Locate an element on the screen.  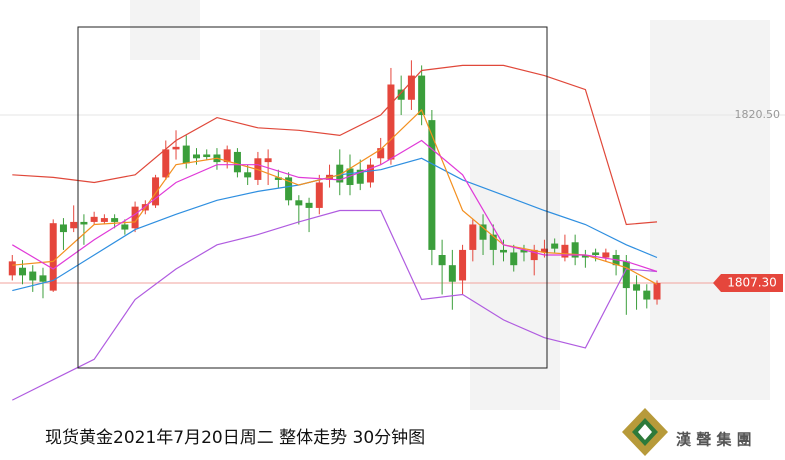
chart-title: 现货黄金2021年7月20日周二 整体走势 30分钟图 is located at coordinates (235, 438).